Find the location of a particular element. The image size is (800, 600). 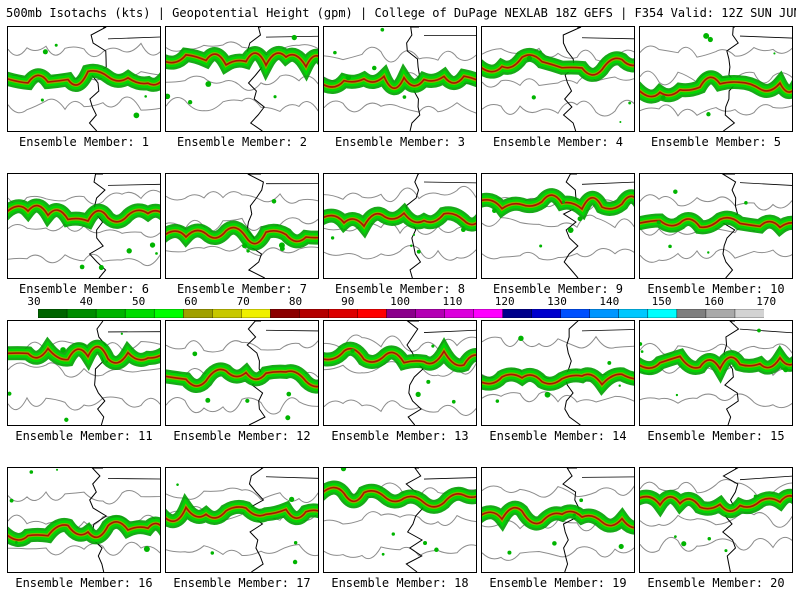

colorbar-label: 120 is located at coordinates (504, 301).